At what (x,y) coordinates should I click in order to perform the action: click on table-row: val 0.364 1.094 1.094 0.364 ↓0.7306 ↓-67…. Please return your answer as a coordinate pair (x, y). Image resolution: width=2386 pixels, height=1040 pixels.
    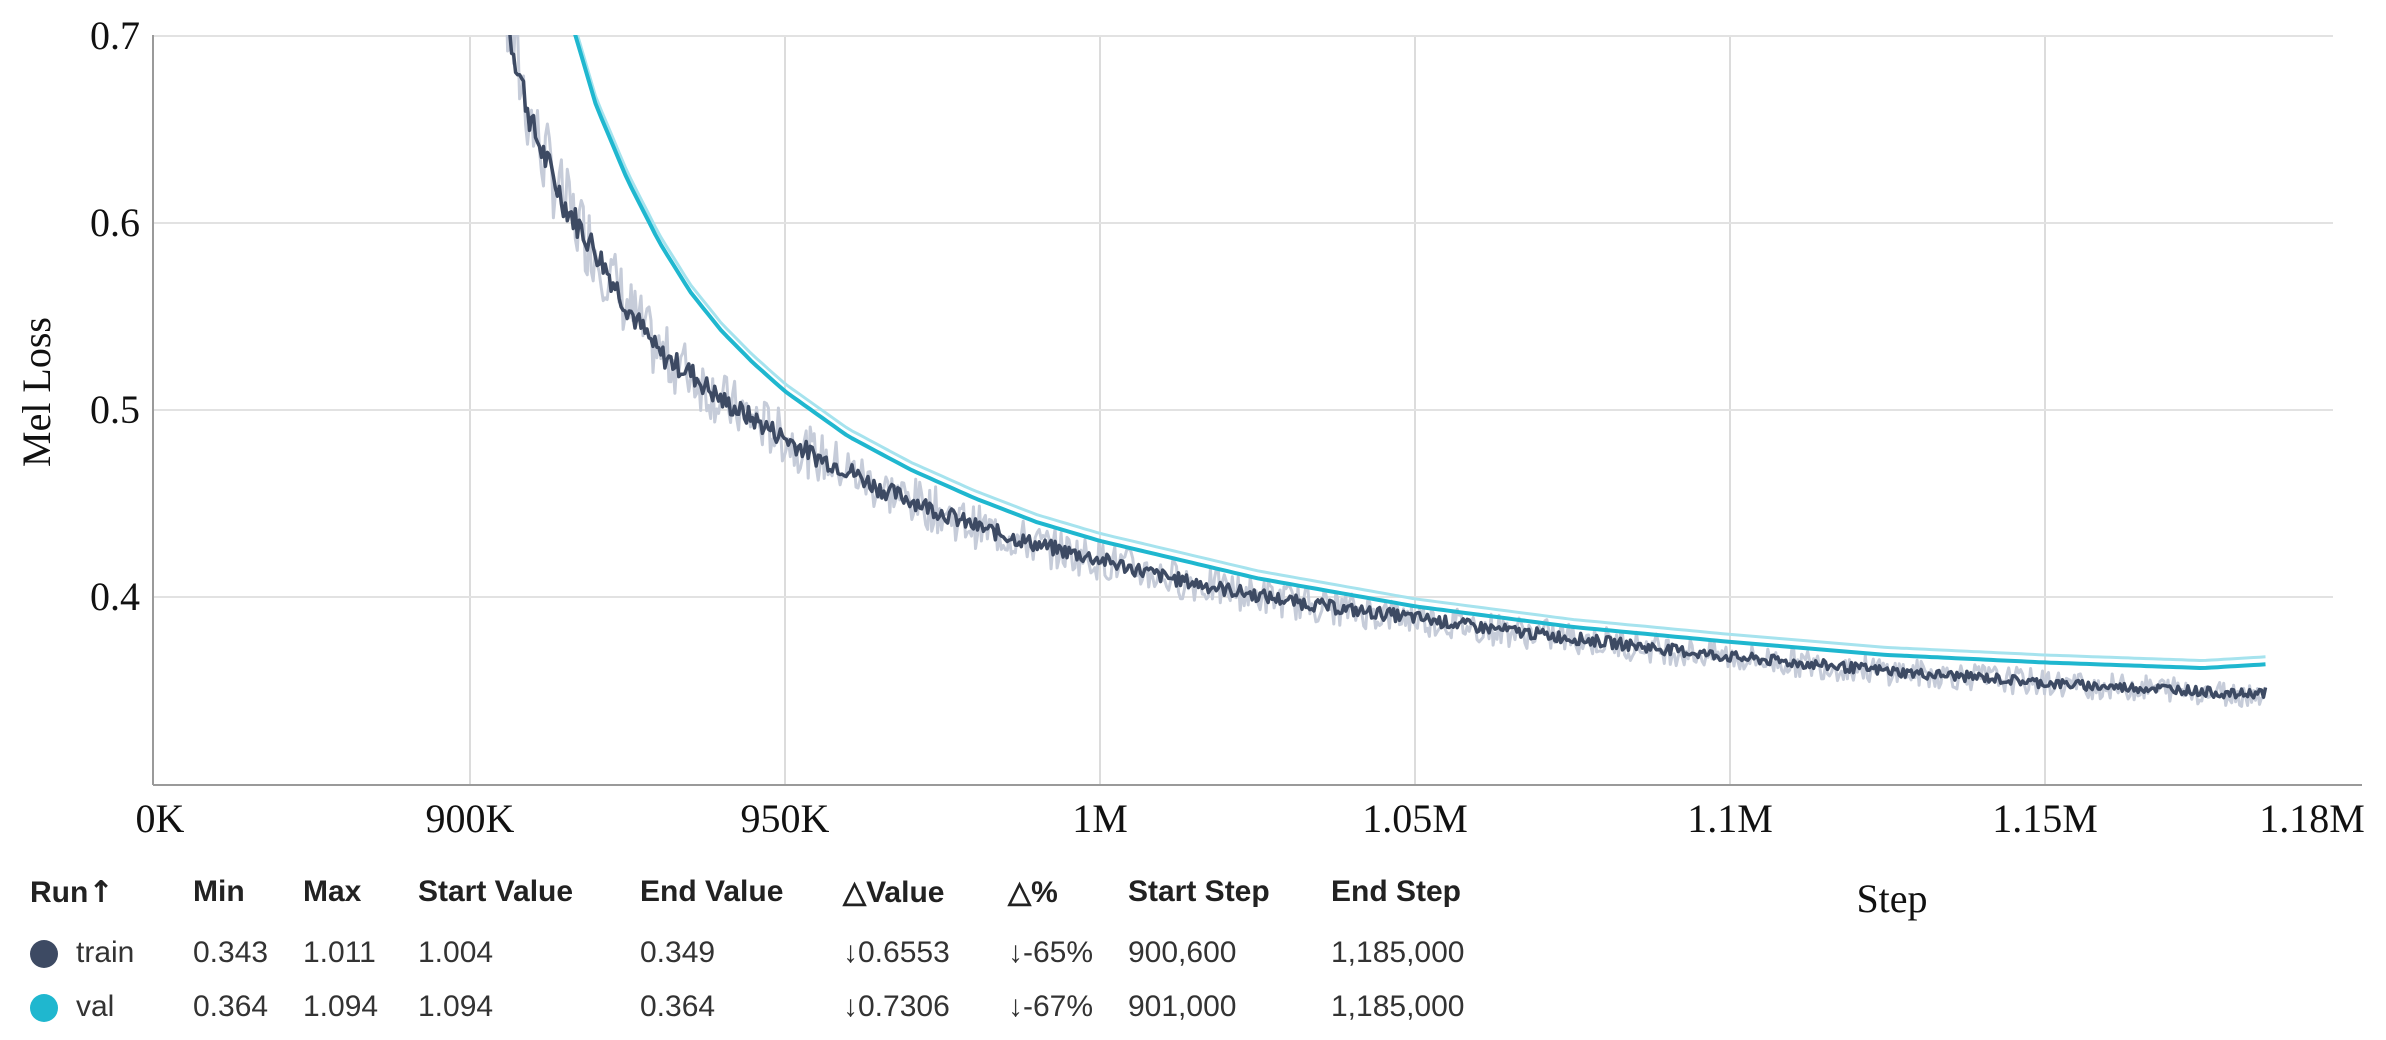
    Looking at the image, I should click on (780, 1007).